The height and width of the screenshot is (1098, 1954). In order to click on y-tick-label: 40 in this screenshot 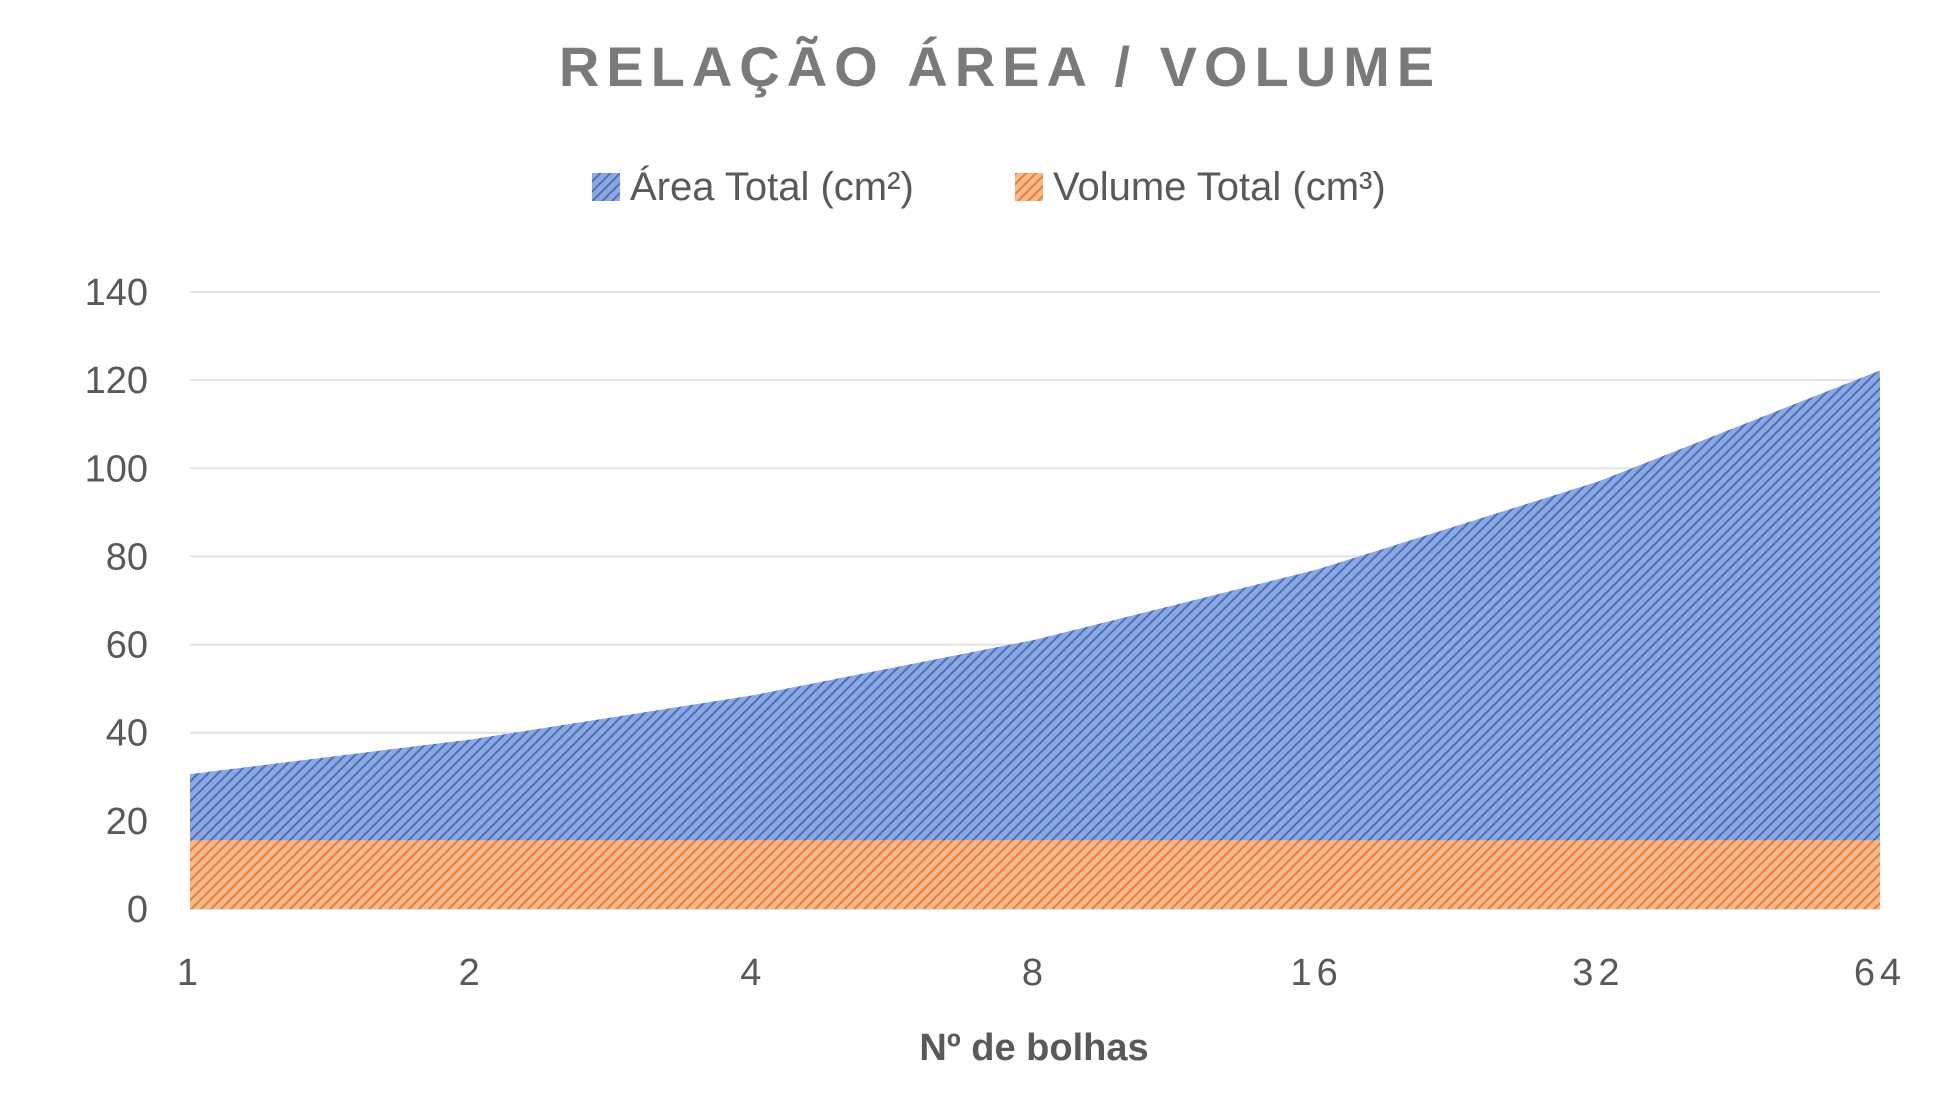, I will do `click(127, 734)`.